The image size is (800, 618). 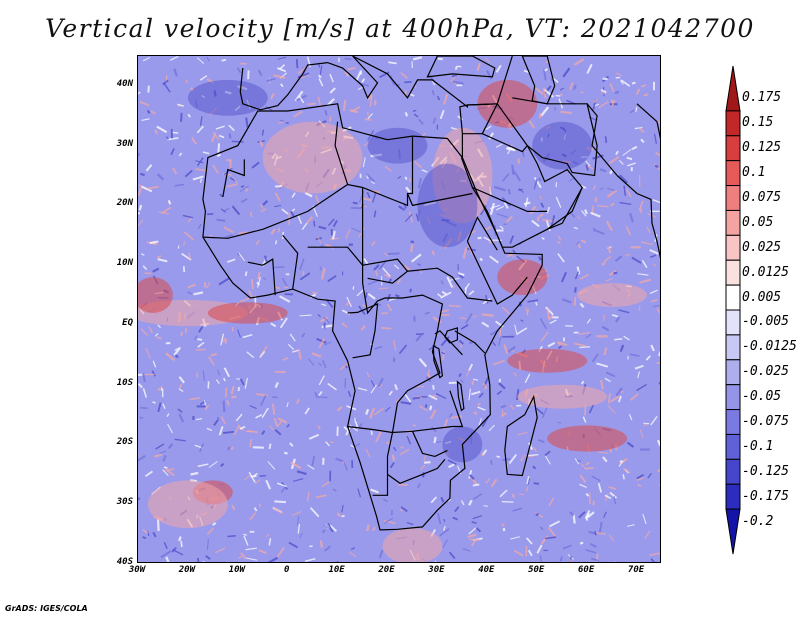 I want to click on lon-tick-label: 70E, so click(x=636, y=570).